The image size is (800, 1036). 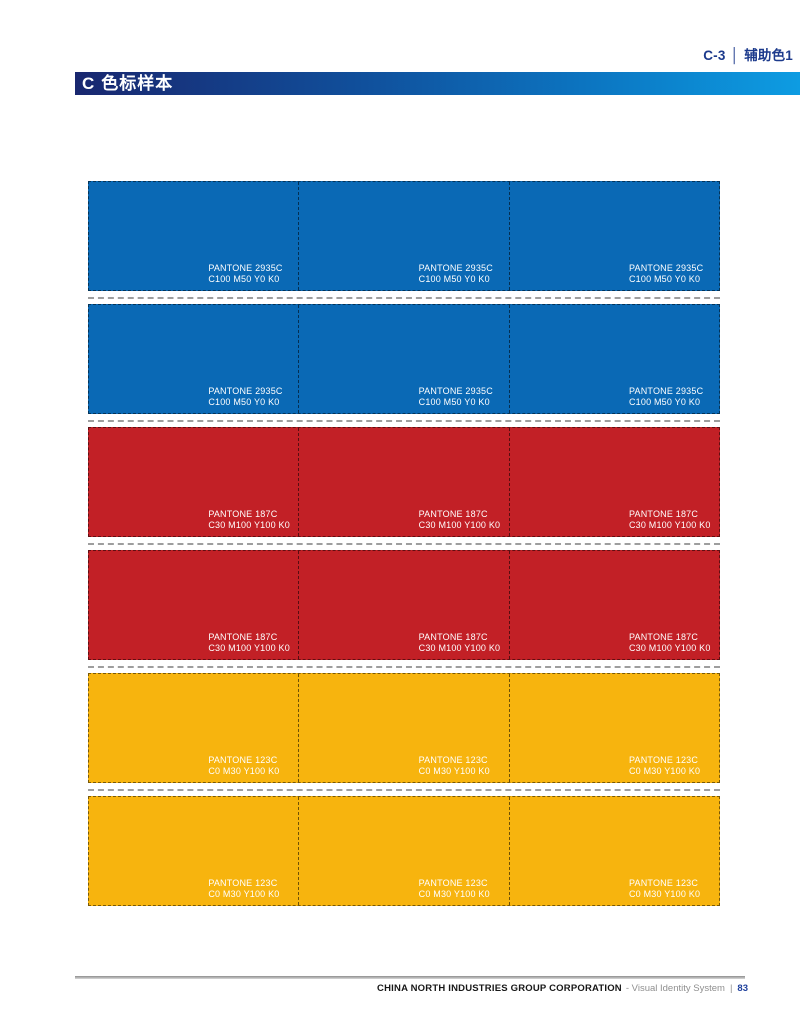 What do you see at coordinates (89, 83) in the screenshot?
I see `section-letter: C` at bounding box center [89, 83].